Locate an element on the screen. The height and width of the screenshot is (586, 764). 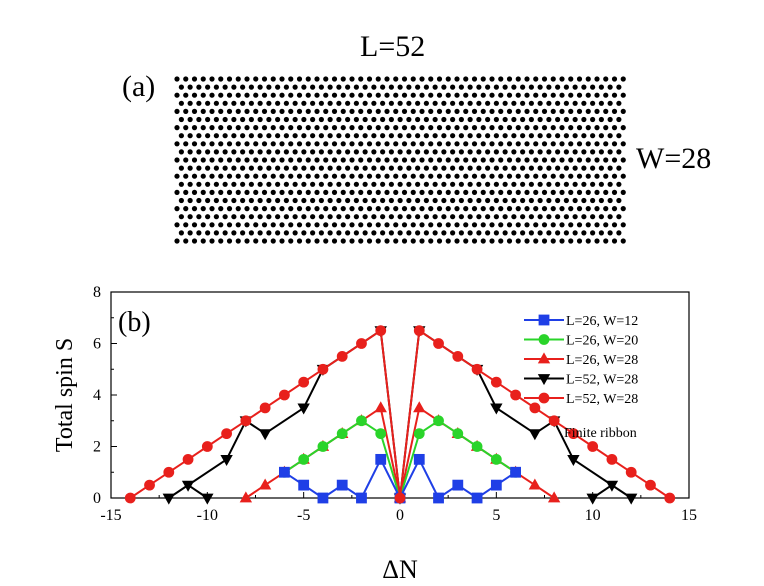
panel-a-label: (a) is located at coordinates (139, 86).